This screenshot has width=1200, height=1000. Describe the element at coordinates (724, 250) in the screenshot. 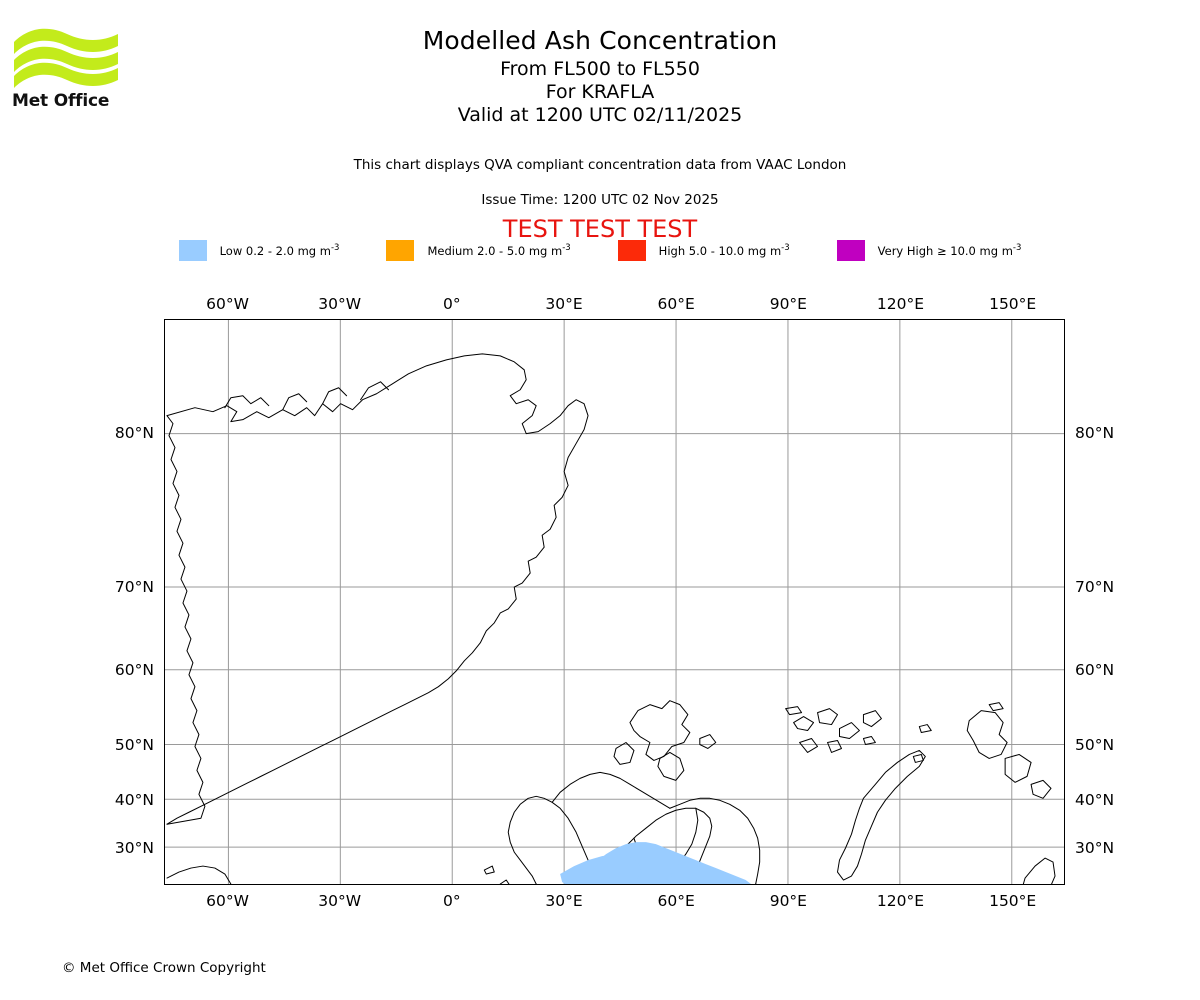

I see `legend-label-high: High 5.0 - 10.0 mg m-3` at that location.